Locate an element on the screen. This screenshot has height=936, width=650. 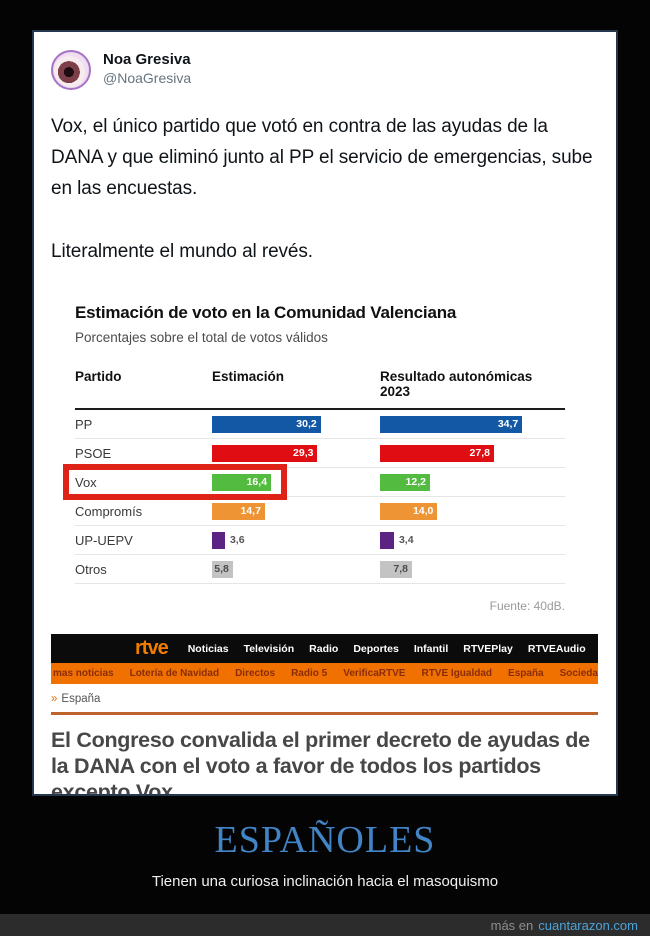
chart-bar: 27,8 is located at coordinates (437, 453).